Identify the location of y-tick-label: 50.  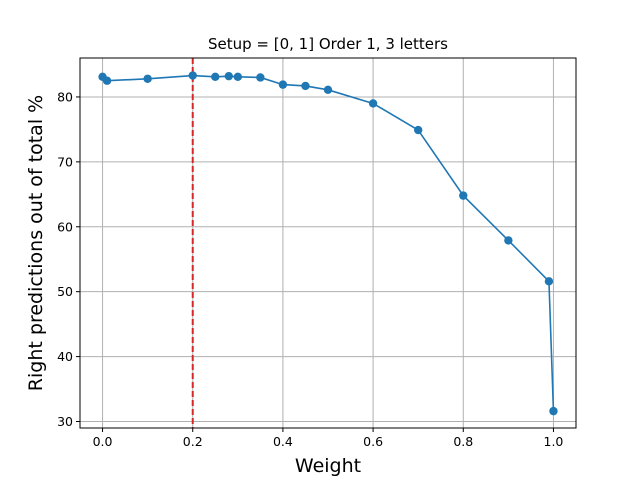
(65, 291).